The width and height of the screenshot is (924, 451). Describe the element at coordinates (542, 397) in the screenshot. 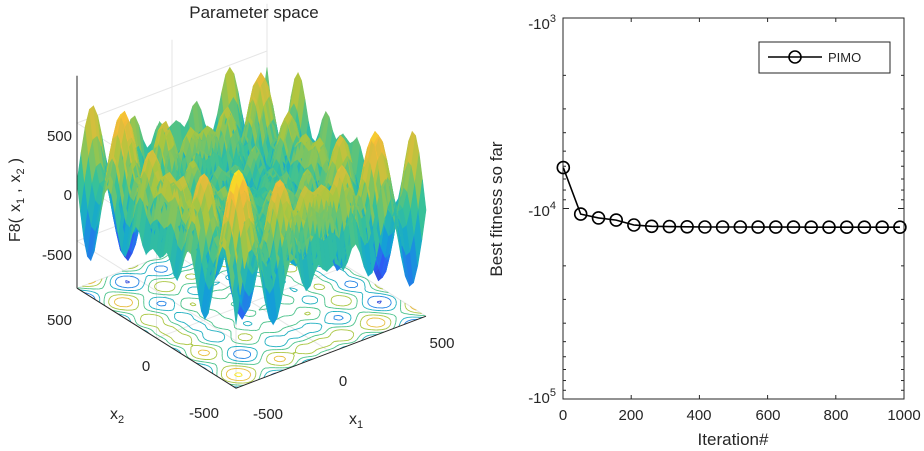

I see `y-tick-label: -105` at that location.